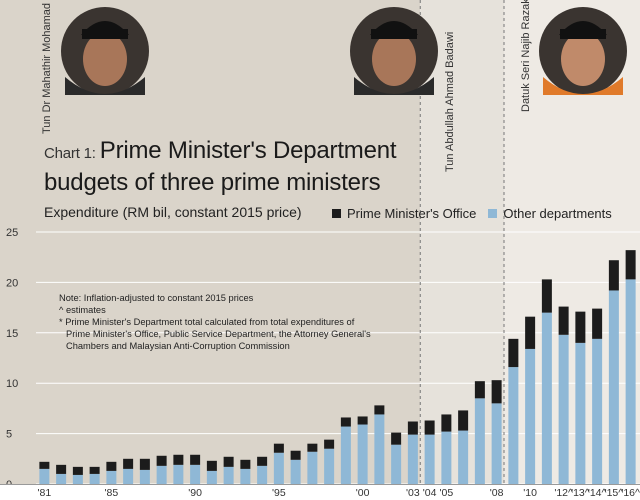  Describe the element at coordinates (497, 493) in the screenshot. I see `x-tick-label: '08` at that location.